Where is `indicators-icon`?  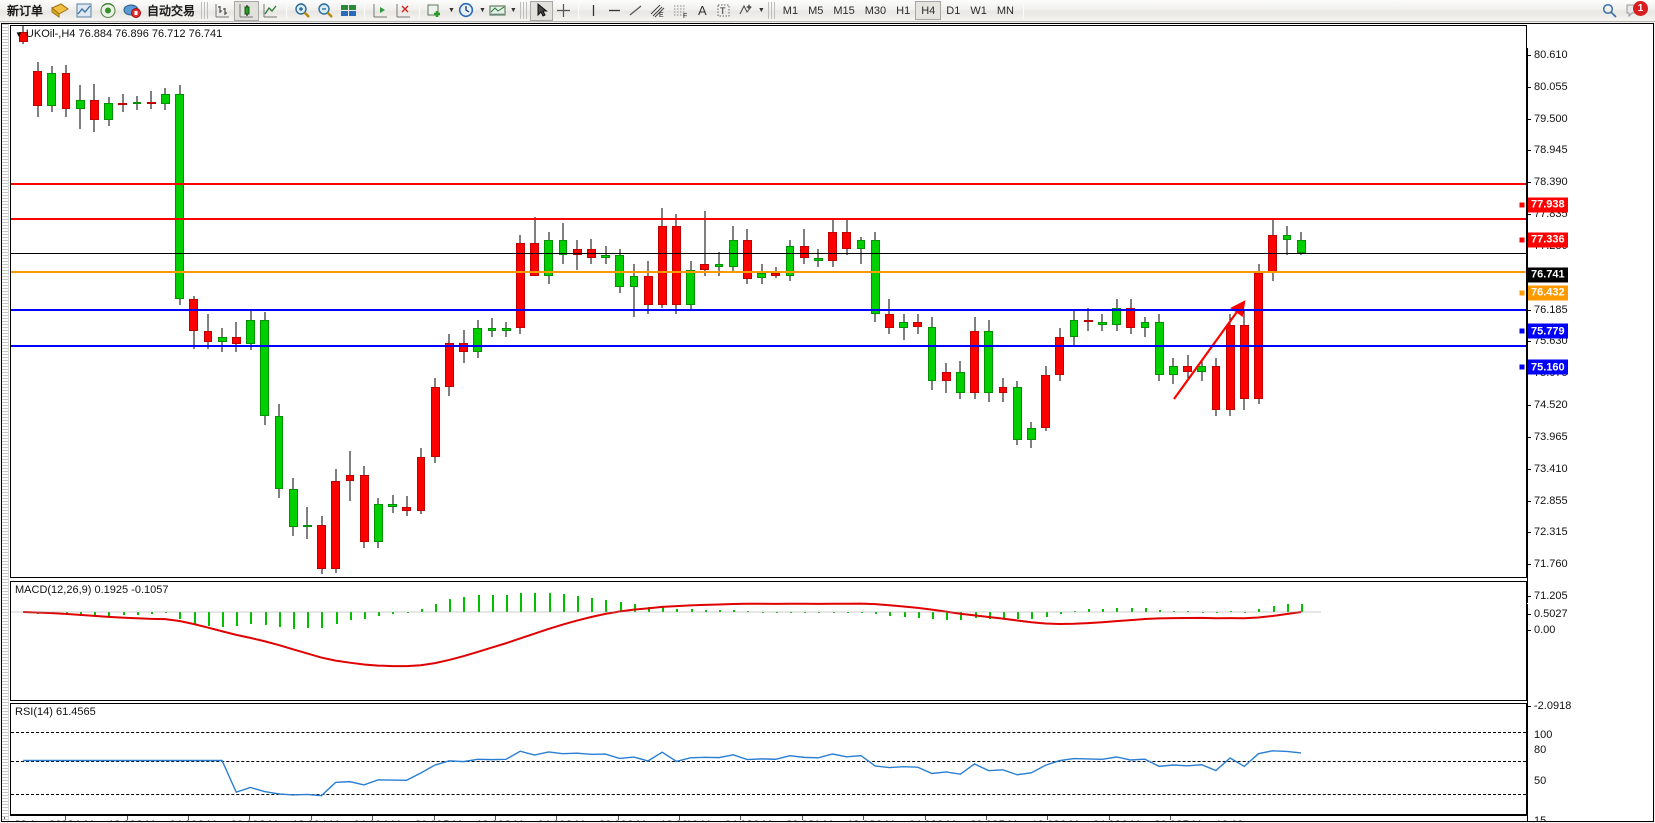 indicators-icon is located at coordinates (435, 11).